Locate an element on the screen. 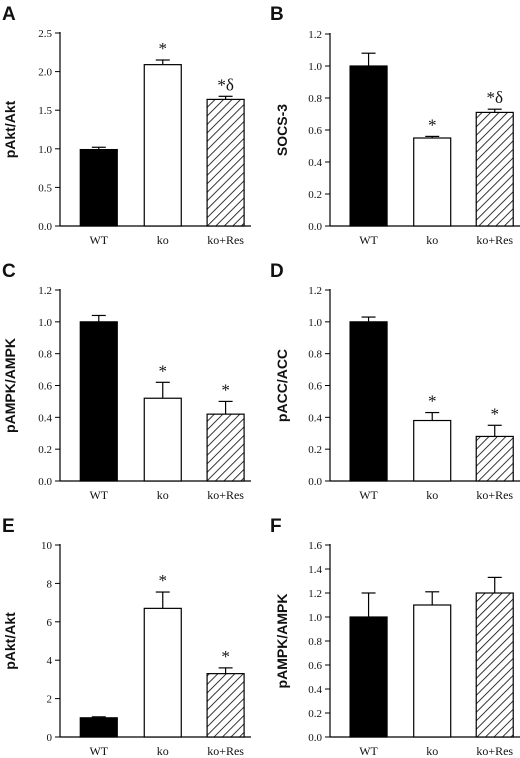  panel-letter: C is located at coordinates (9, 271).